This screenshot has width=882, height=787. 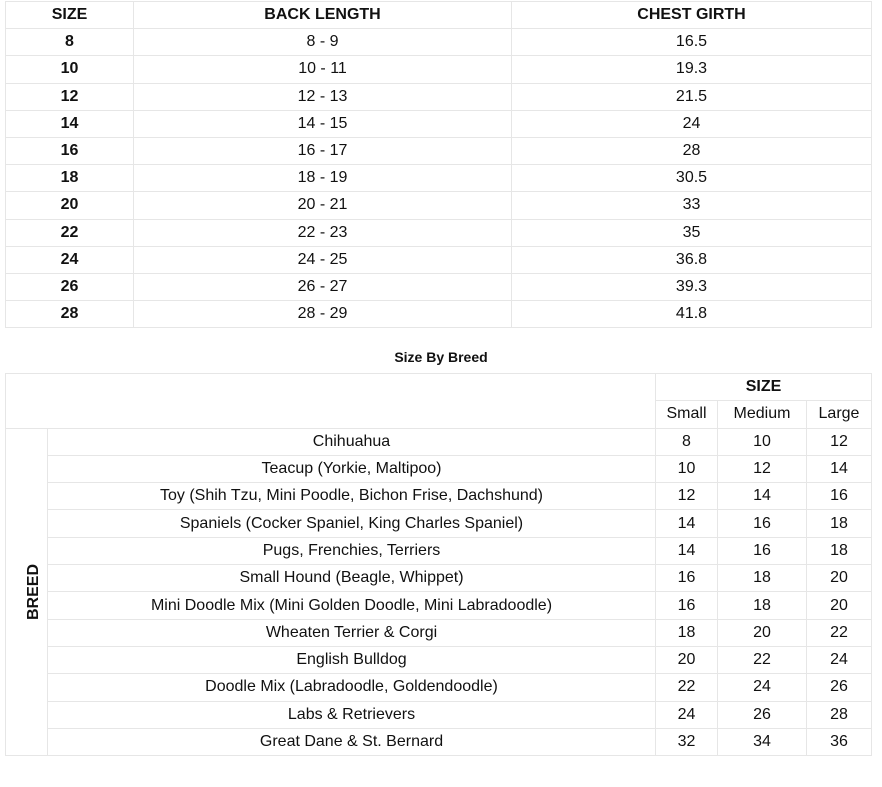 What do you see at coordinates (691, 232) in the screenshot?
I see `cell-chest-girth: 35` at bounding box center [691, 232].